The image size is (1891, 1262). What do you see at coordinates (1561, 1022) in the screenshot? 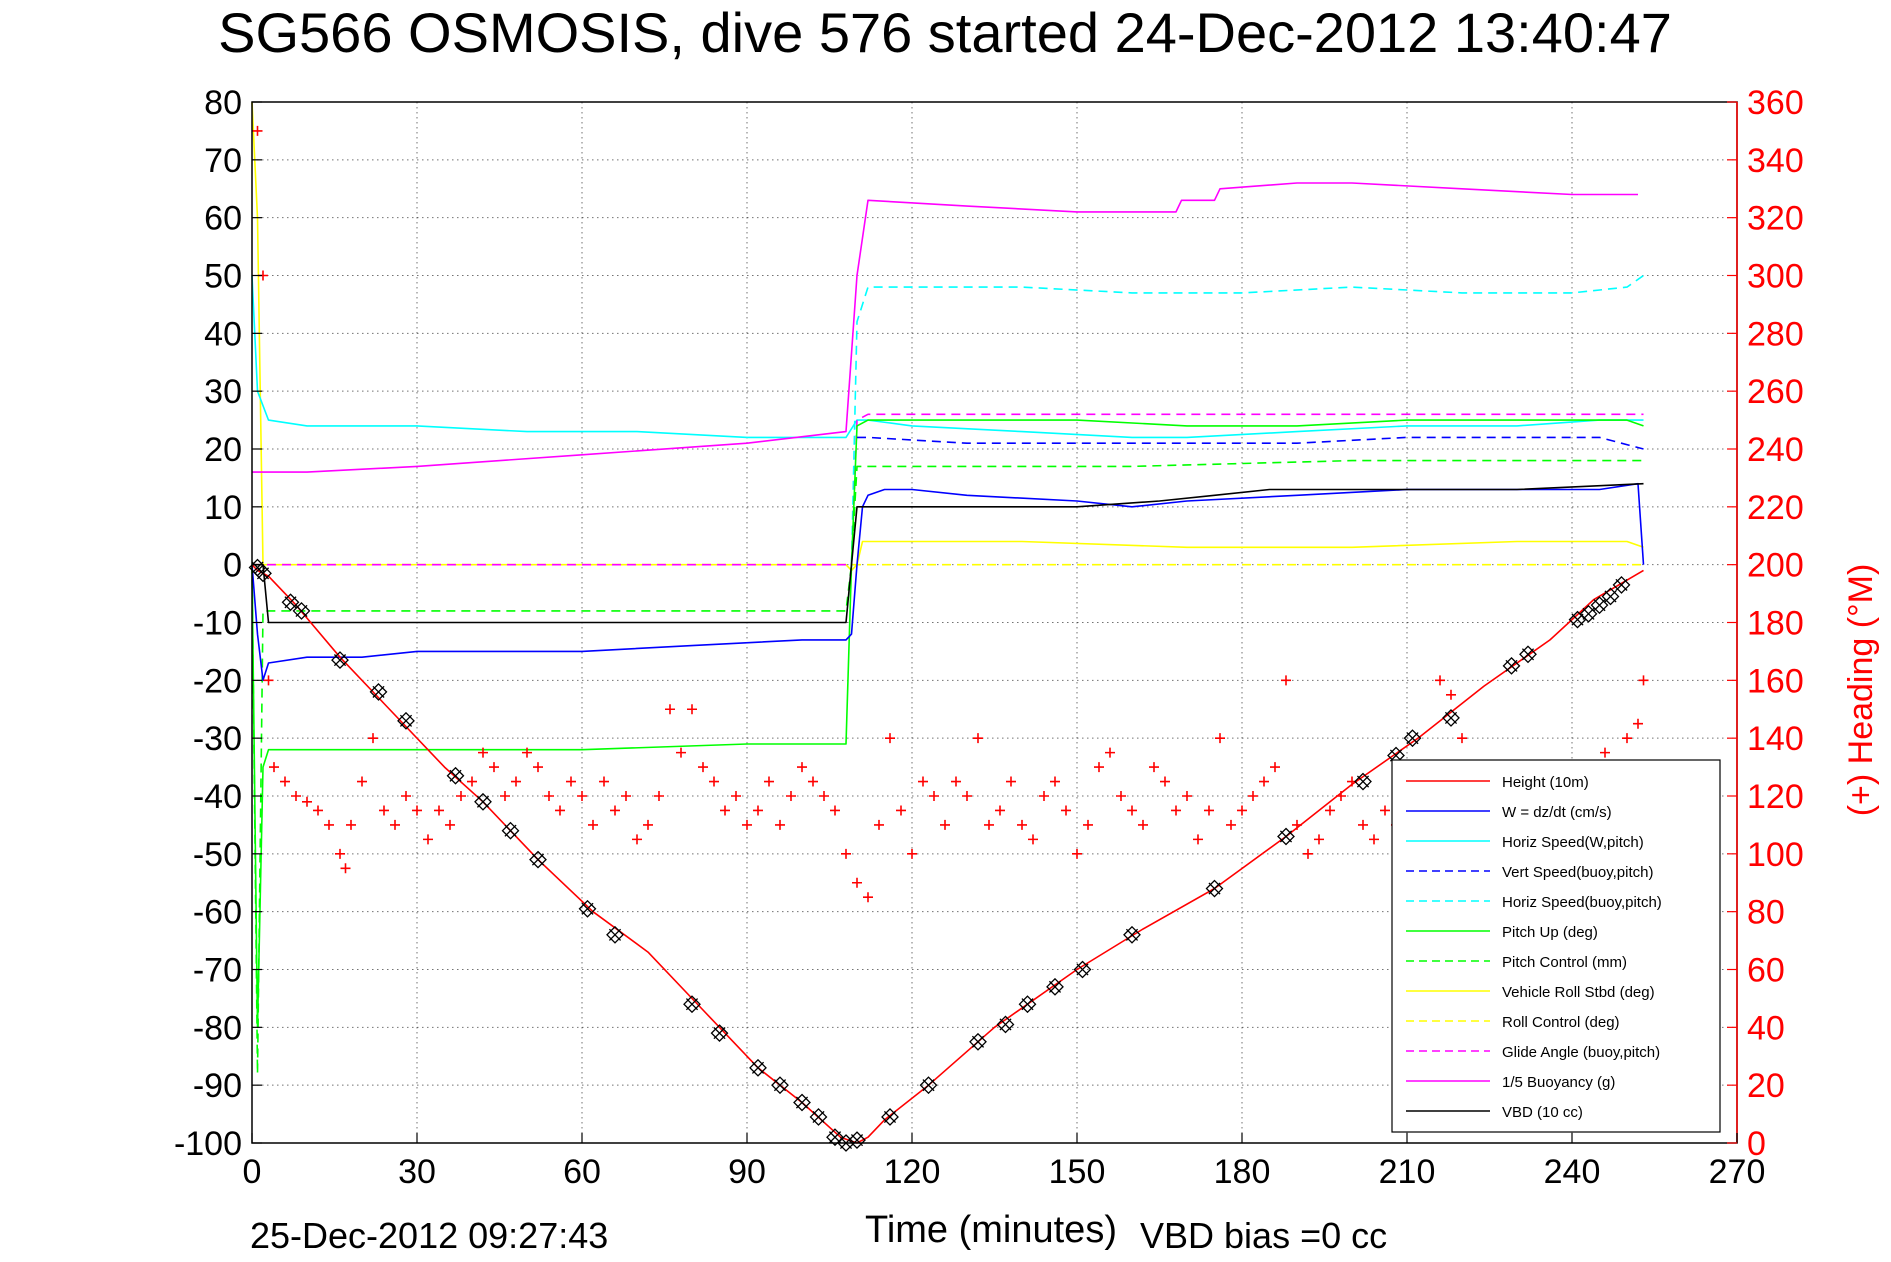
I see `legend-label: Roll Control (deg)` at bounding box center [1561, 1022].